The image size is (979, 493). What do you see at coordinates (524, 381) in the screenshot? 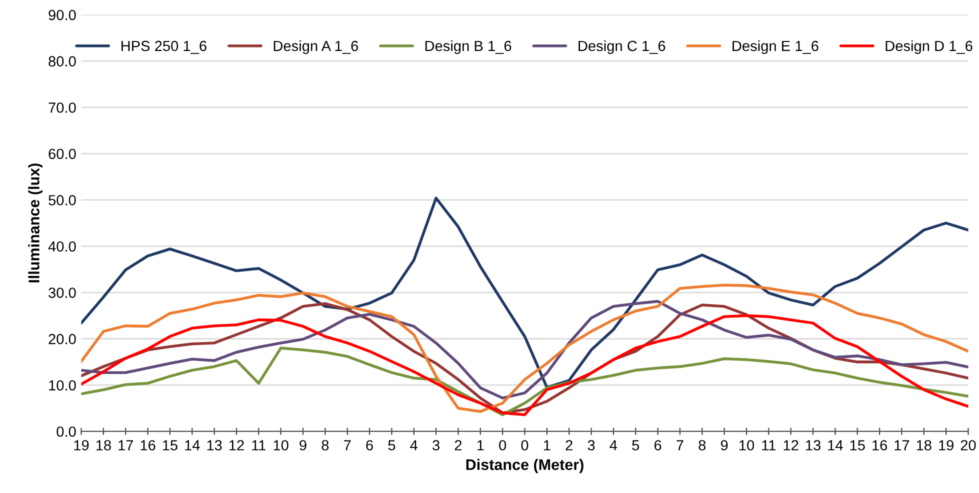
I see `line-series` at bounding box center [524, 381].